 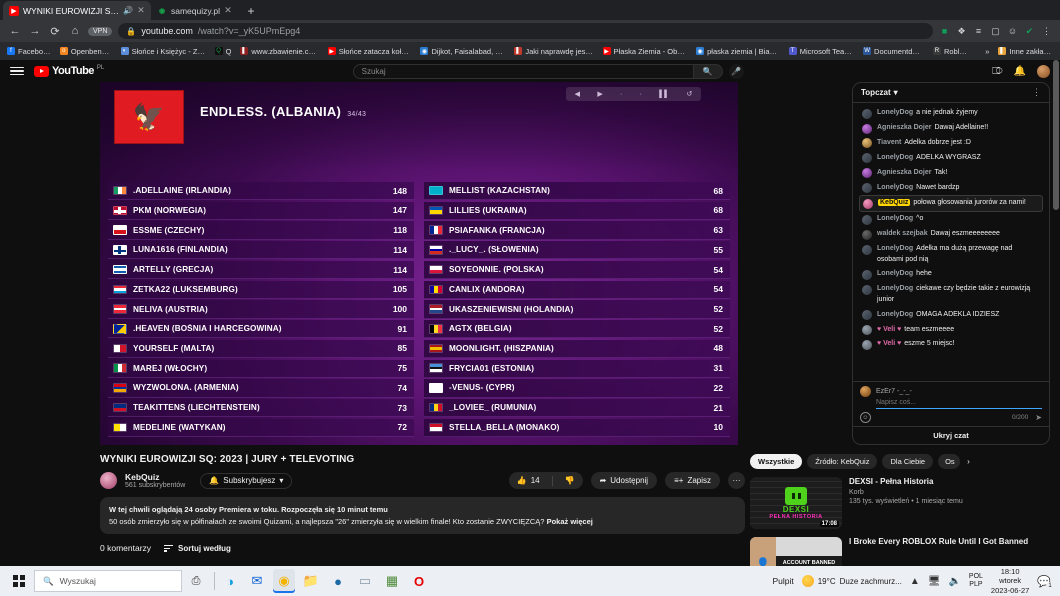 What do you see at coordinates (1045, 582) in the screenshot?
I see `notification-center-icon: 💬 1` at bounding box center [1045, 582].